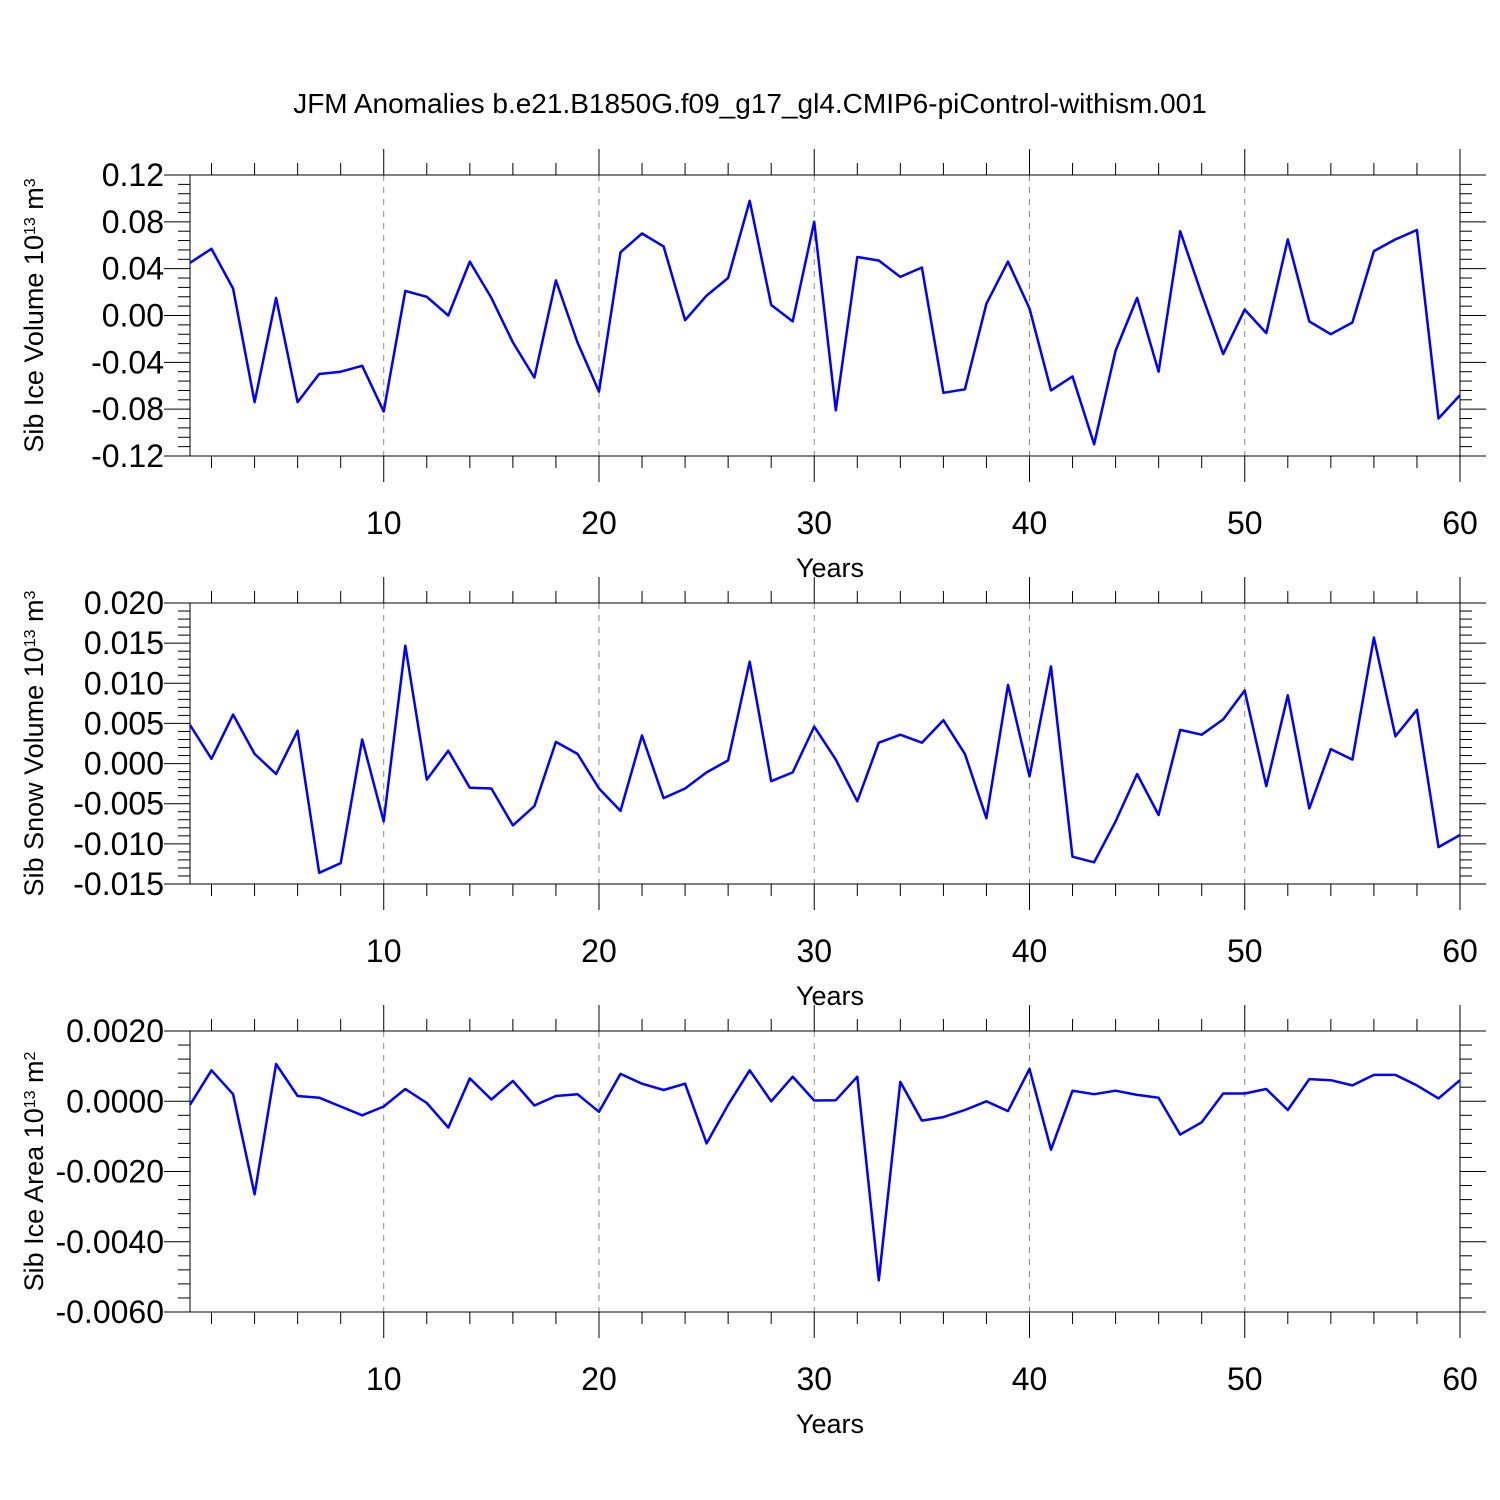  Describe the element at coordinates (133, 316) in the screenshot. I see `y-tick-label: 0.00` at that location.